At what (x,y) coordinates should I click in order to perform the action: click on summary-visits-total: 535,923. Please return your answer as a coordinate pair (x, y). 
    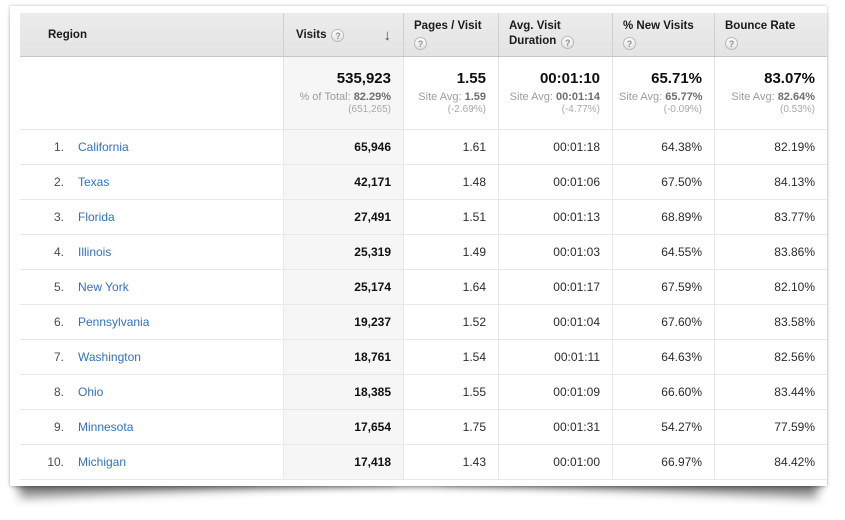
    Looking at the image, I should click on (363, 78).